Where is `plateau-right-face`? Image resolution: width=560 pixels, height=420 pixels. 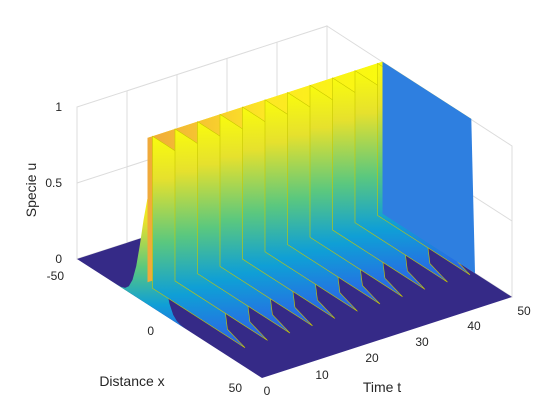
plateau-right-face is located at coordinates (428, 167).